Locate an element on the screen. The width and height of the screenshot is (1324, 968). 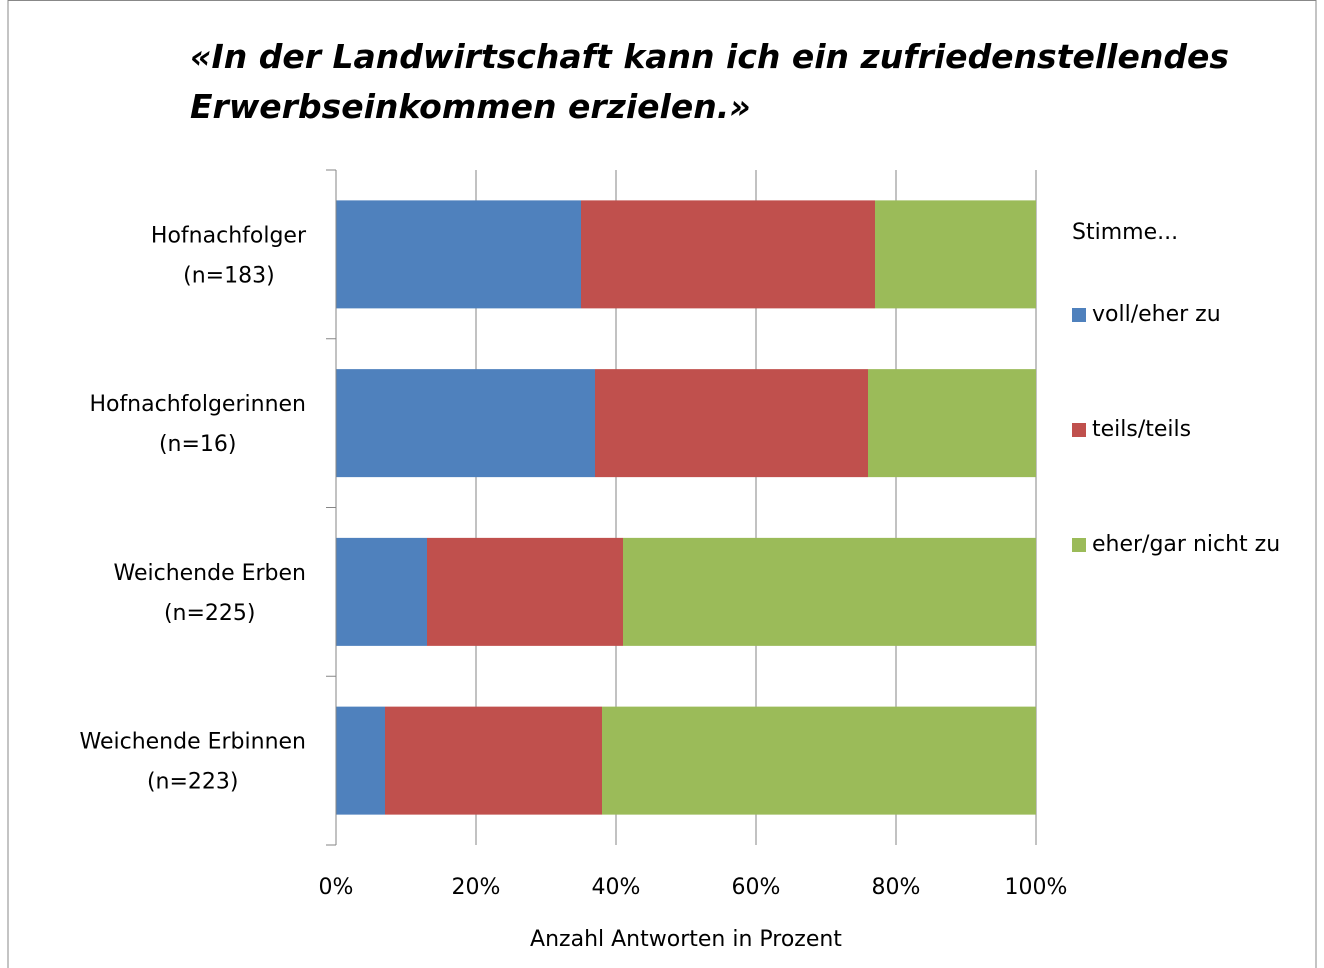
x-tick-label: 0% is located at coordinates (336, 887).